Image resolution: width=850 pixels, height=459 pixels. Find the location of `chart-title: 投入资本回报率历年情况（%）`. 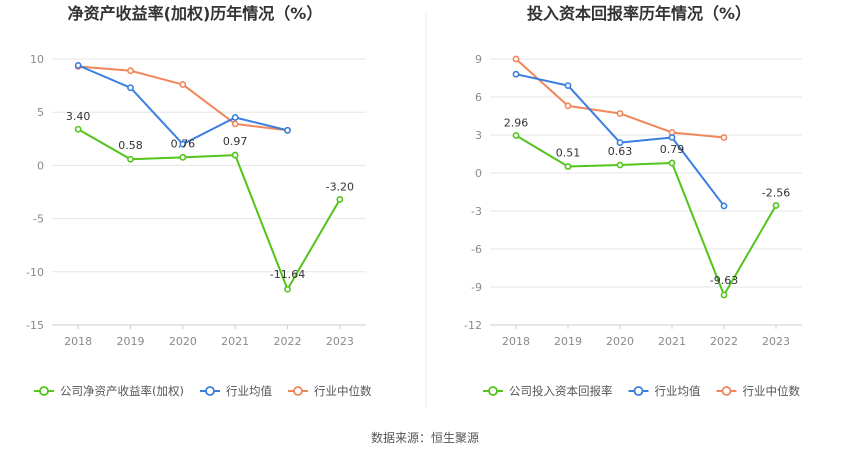

chart-title: 投入资本回报率历年情况（%） is located at coordinates (639, 13).